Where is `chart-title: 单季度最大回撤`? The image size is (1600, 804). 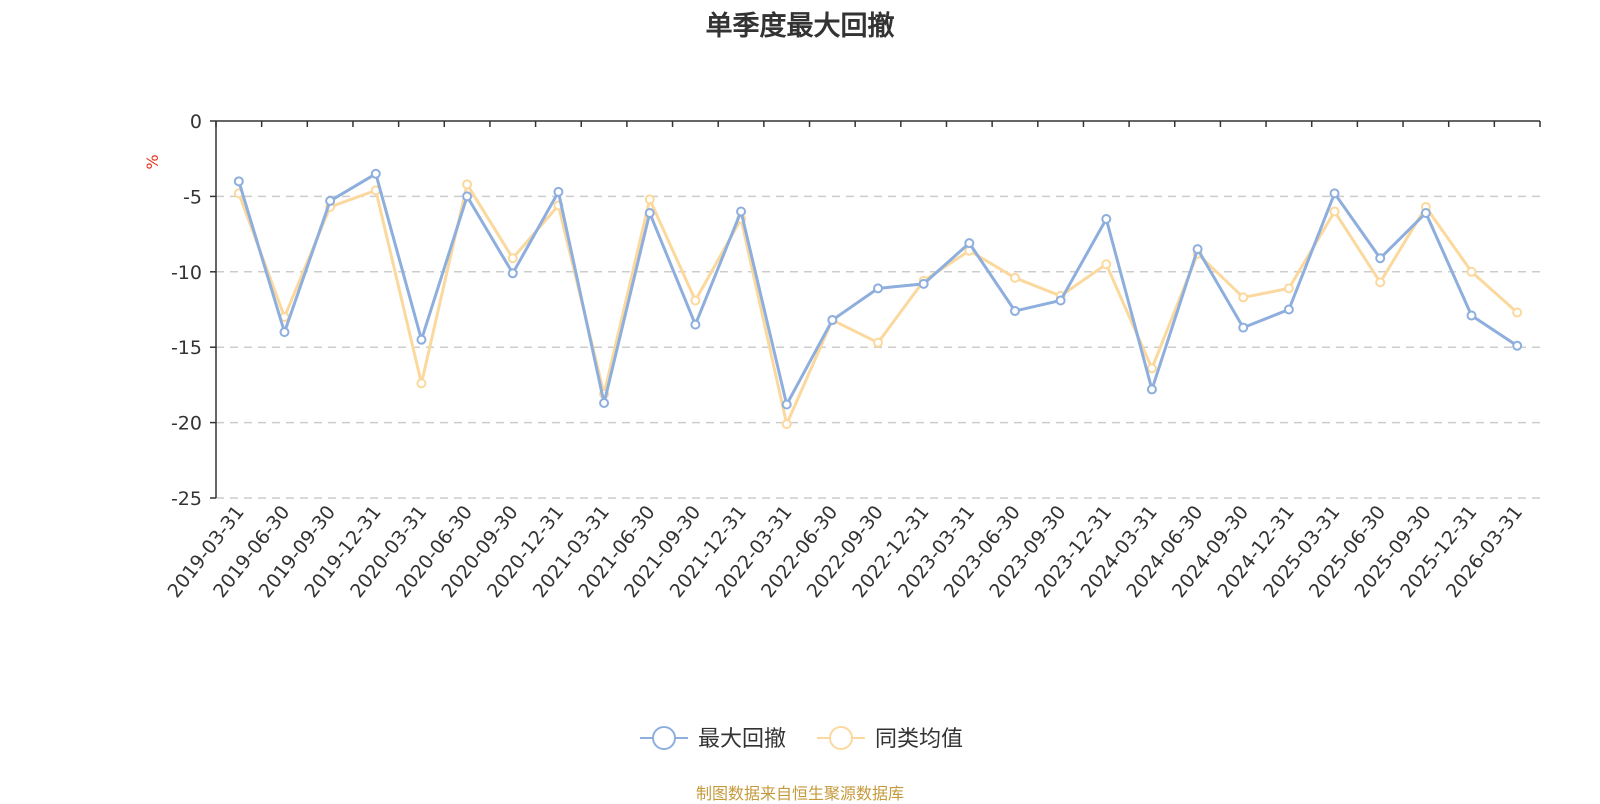 chart-title: 单季度最大回撤 is located at coordinates (800, 26).